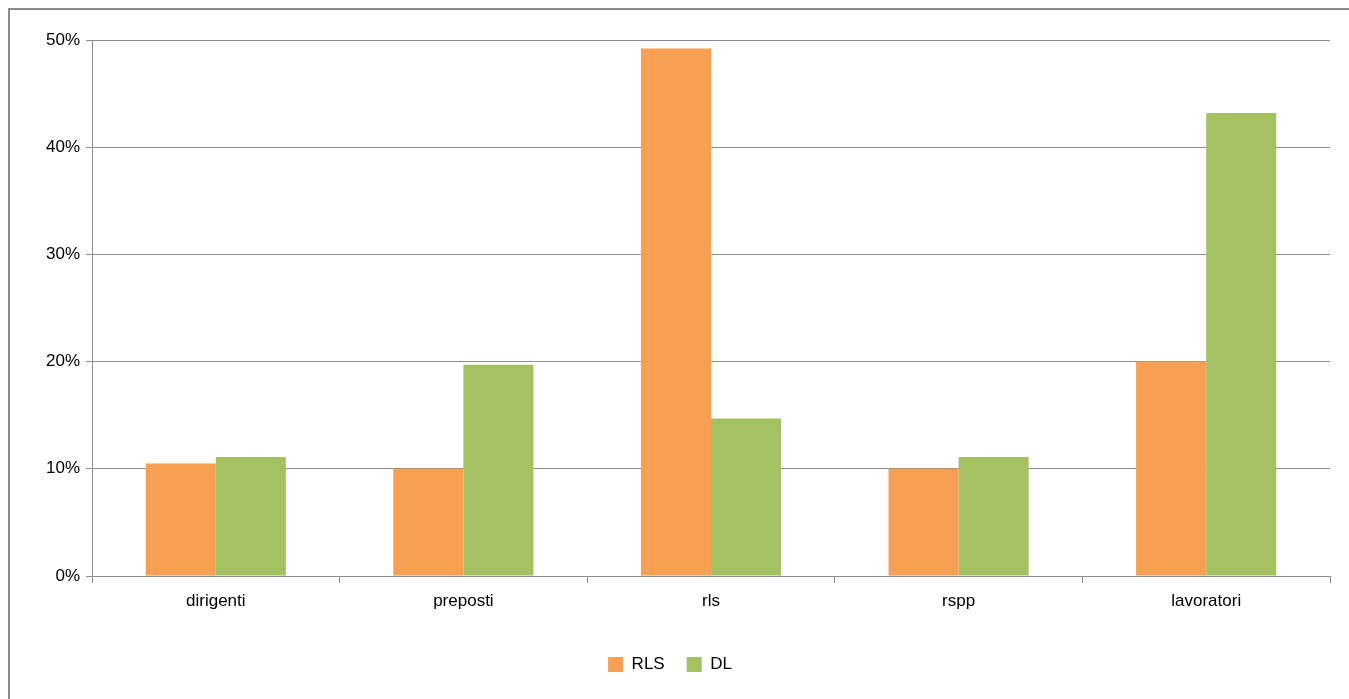 Image resolution: width=1349 pixels, height=699 pixels. What do you see at coordinates (62, 254) in the screenshot?
I see `y-tick-label: 30%` at bounding box center [62, 254].